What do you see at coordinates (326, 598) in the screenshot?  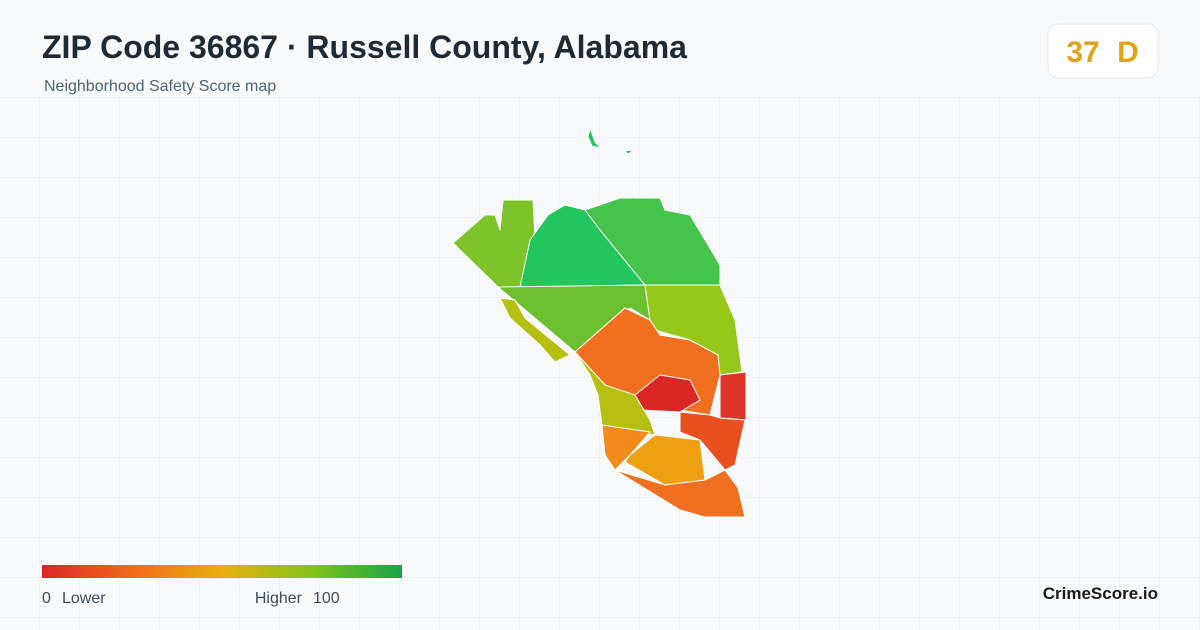 I see `legend-max: 100` at bounding box center [326, 598].